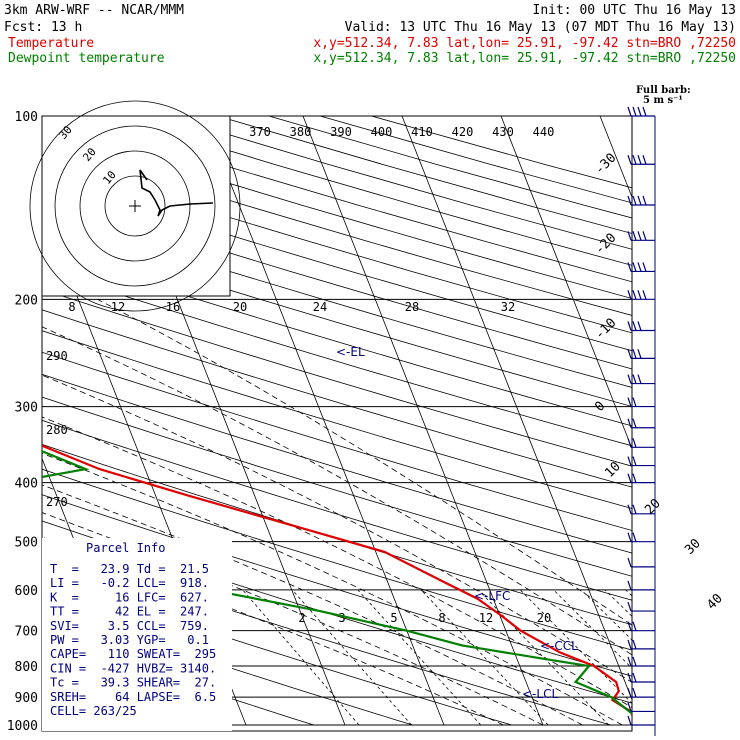 The height and width of the screenshot is (740, 740). I want to click on temperature-legend-label: Temperature, so click(51, 43).